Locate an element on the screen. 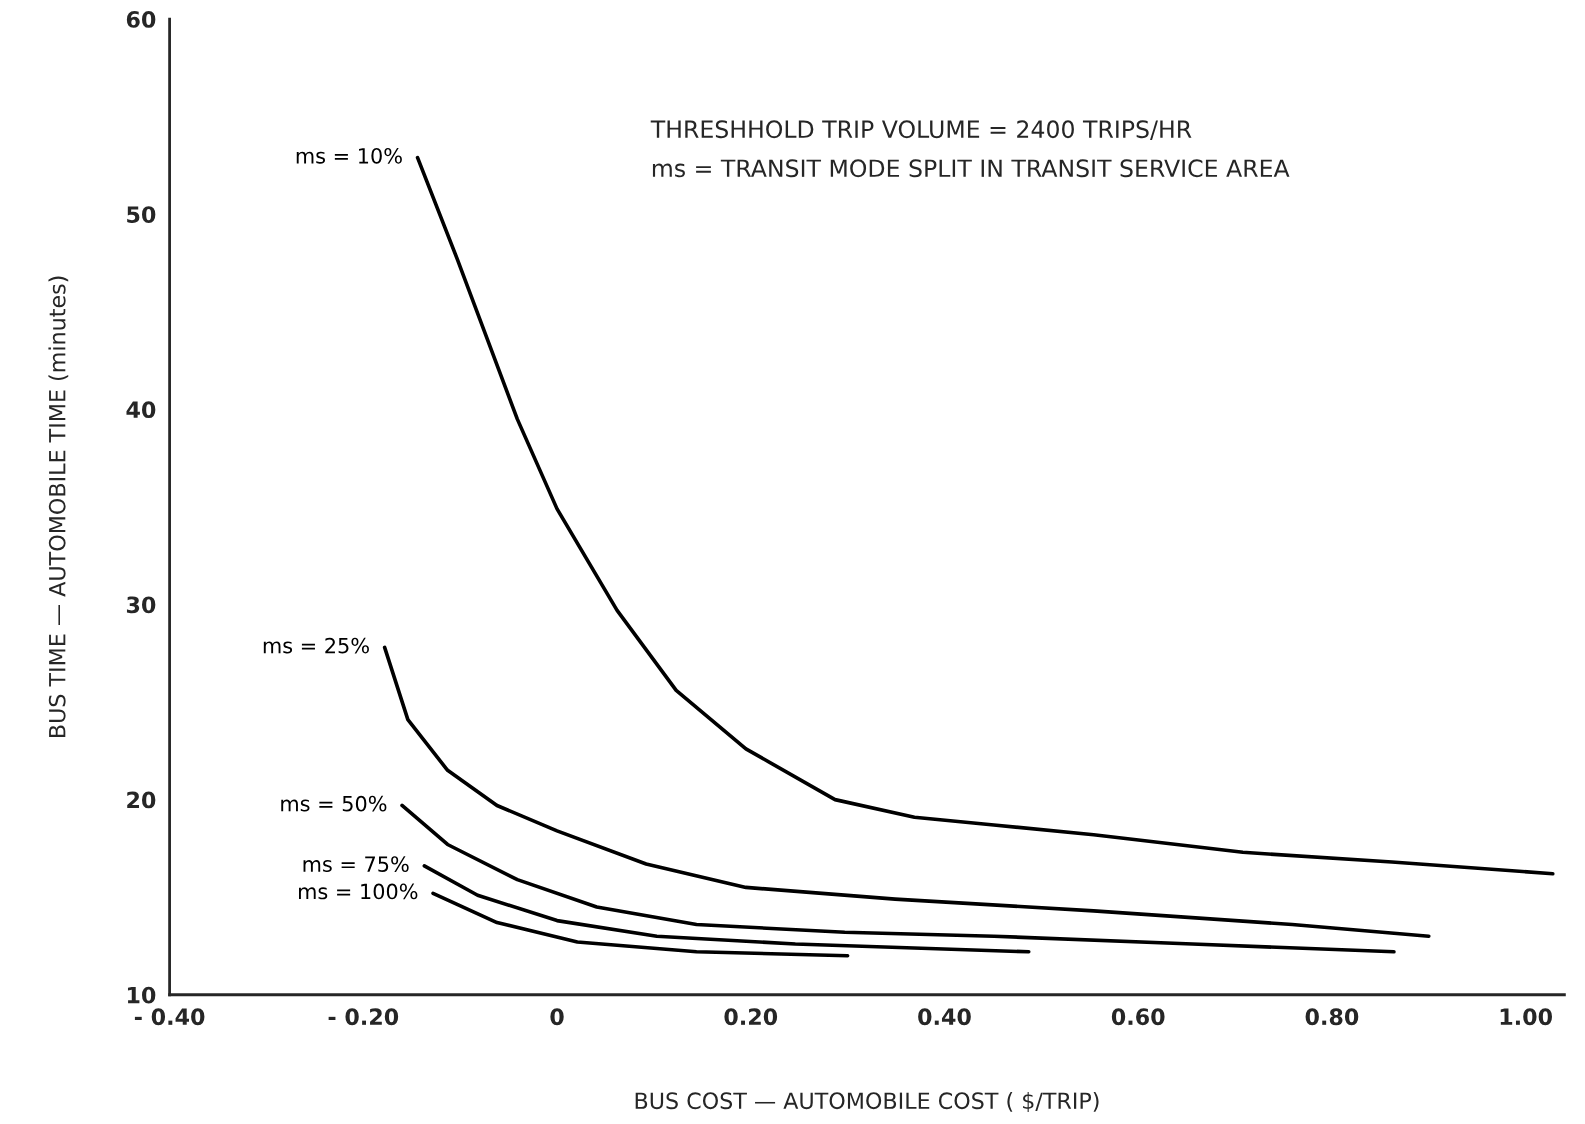  y-tick-label: 40 is located at coordinates (141, 410).